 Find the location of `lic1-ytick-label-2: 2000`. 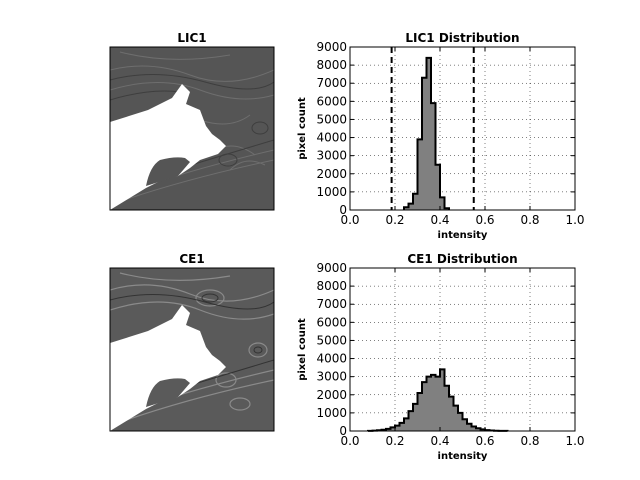

lic1-ytick-label-2: 2000 is located at coordinates (331, 174).